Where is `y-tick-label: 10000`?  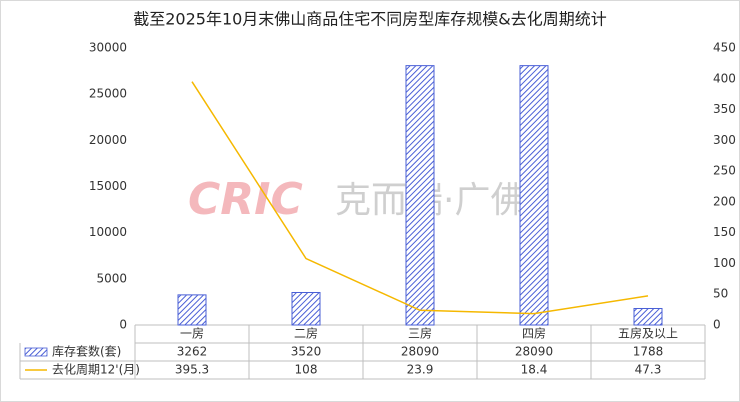 y-tick-label: 10000 is located at coordinates (108, 232).